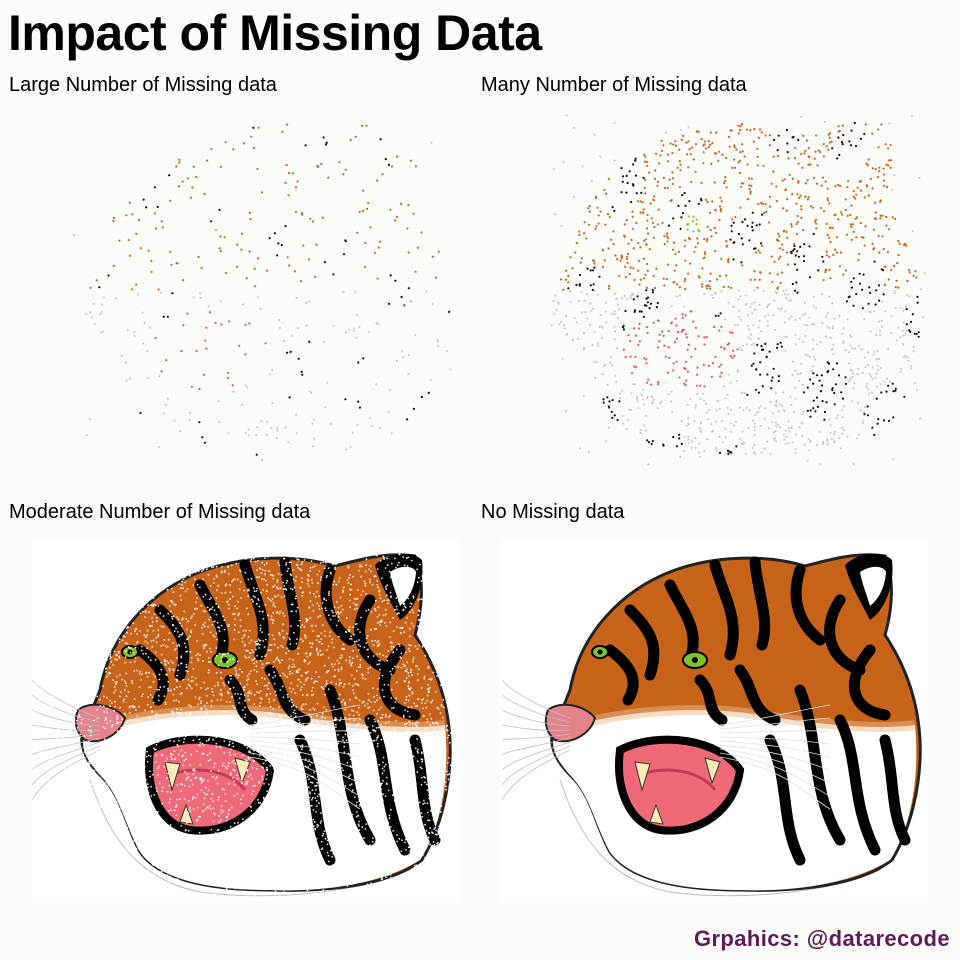 Image resolution: width=960 pixels, height=960 pixels. Describe the element at coordinates (614, 85) in the screenshot. I see `panel-title-many-missing: Many Number of Missing data` at that location.